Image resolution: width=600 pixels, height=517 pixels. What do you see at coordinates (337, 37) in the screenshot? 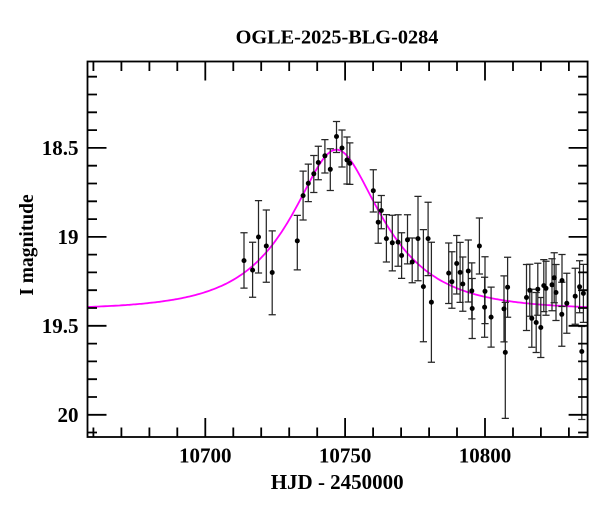
I see `svg-text: OGLE-2025-BLG-0284` at bounding box center [337, 37].